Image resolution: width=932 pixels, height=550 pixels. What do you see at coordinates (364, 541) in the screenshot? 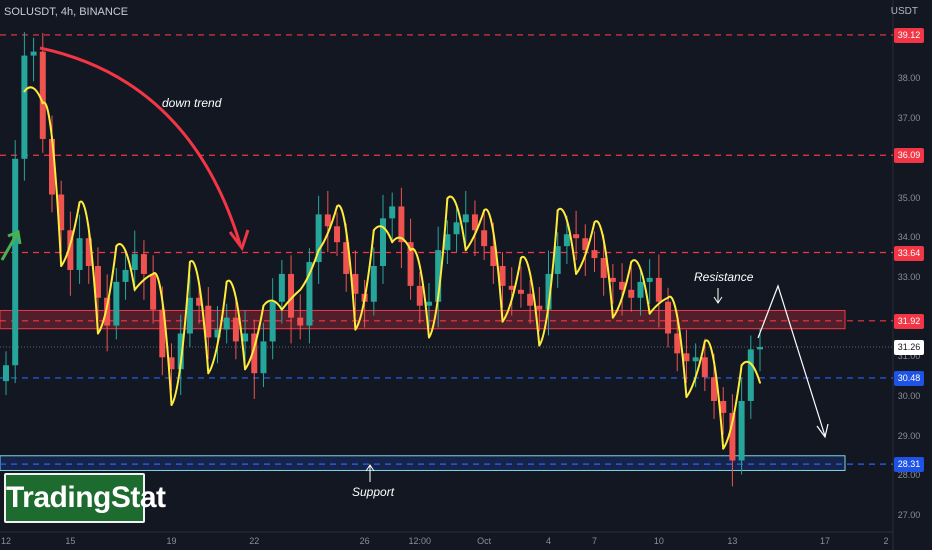
I see `time-tick-4: 26` at bounding box center [364, 541].